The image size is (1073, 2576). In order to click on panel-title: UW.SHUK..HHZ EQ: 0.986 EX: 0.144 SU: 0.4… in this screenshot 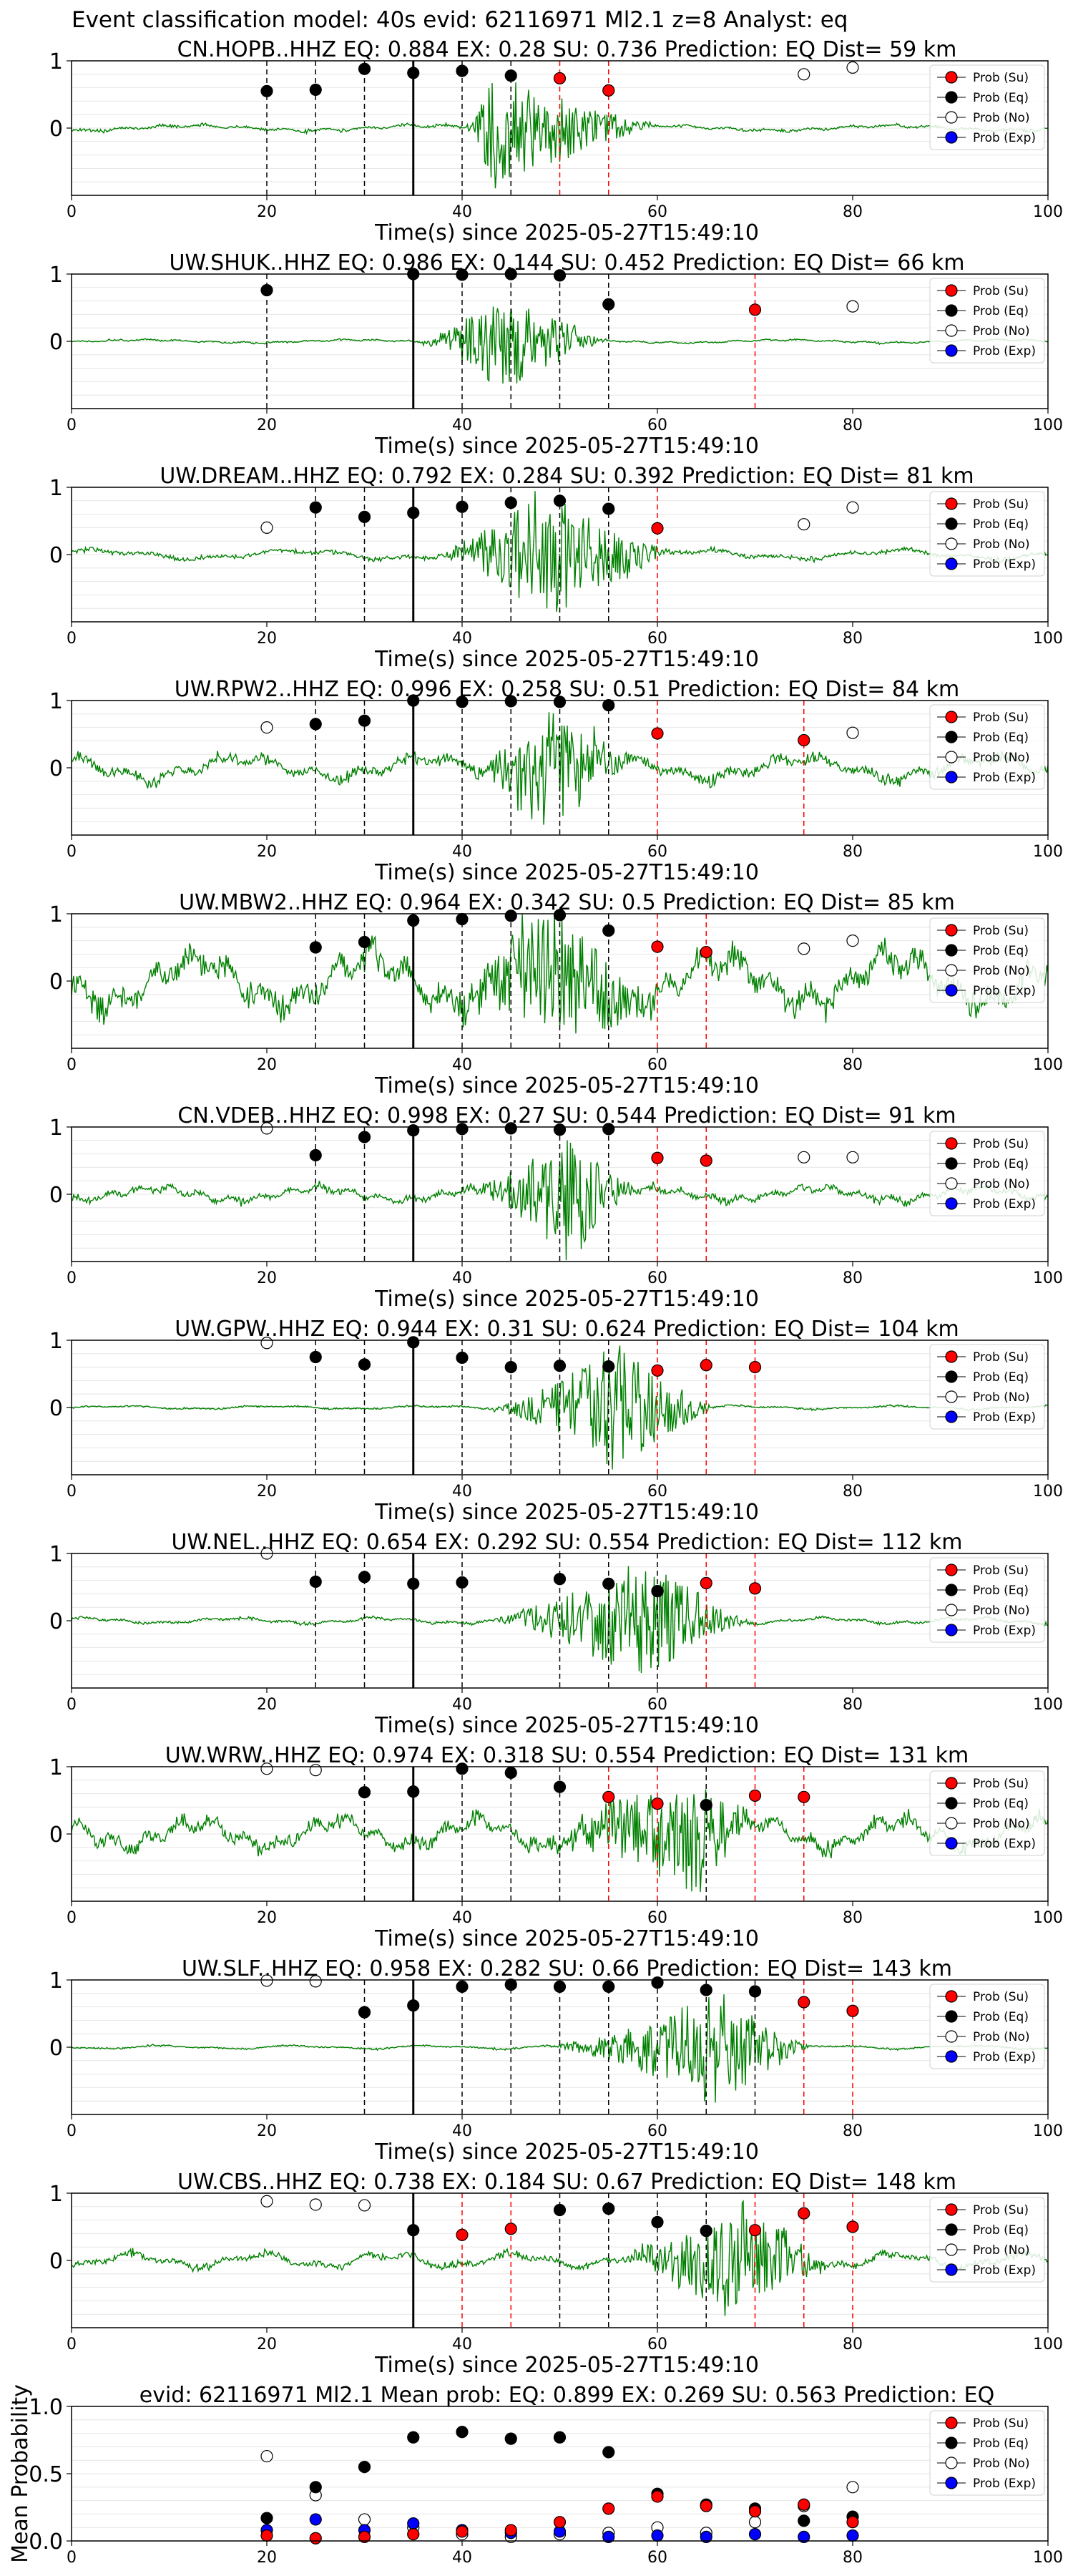, I will do `click(566, 262)`.